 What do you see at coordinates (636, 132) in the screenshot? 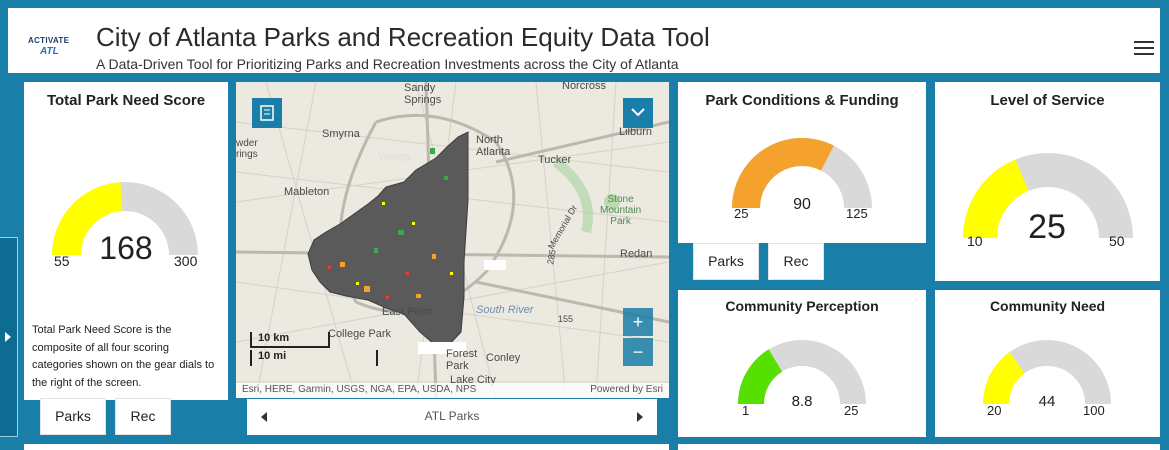
I see `map-label-lilburn: Lilburn` at bounding box center [636, 132].